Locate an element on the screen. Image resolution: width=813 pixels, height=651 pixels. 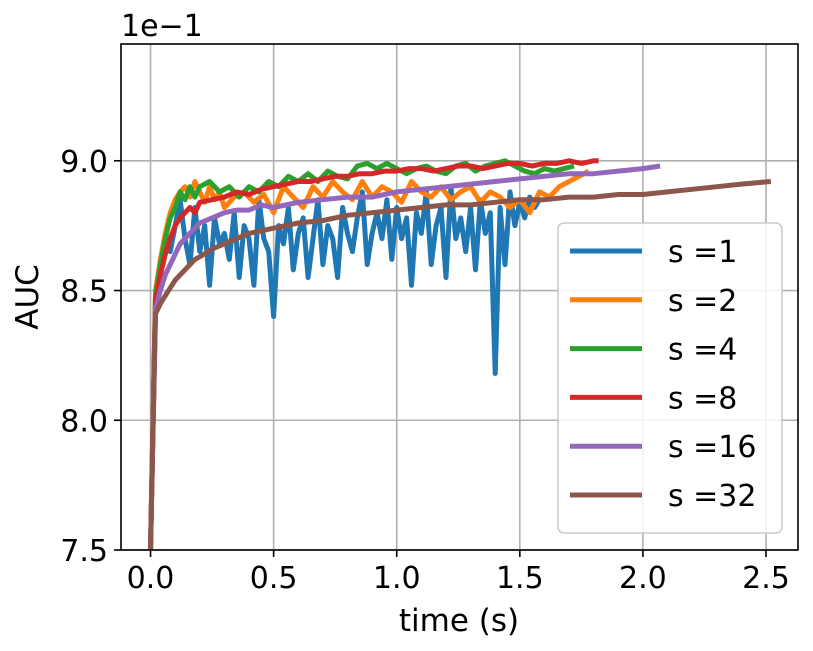
x-tick-label: 0.5 is located at coordinates (274, 578).